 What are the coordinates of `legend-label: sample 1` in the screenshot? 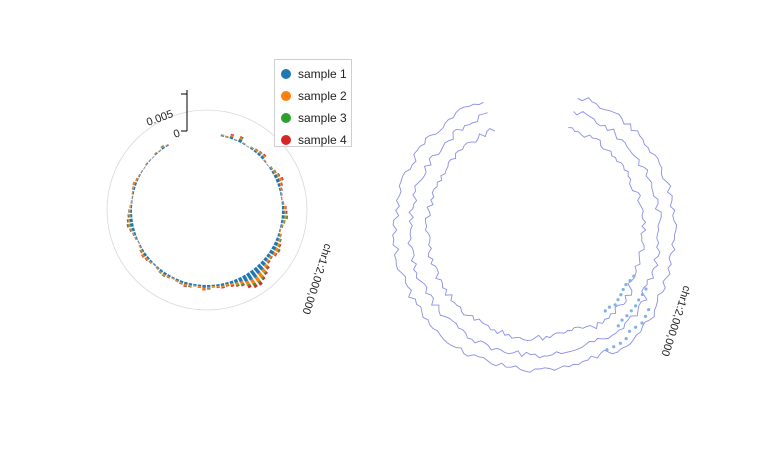 It's located at (322, 74).